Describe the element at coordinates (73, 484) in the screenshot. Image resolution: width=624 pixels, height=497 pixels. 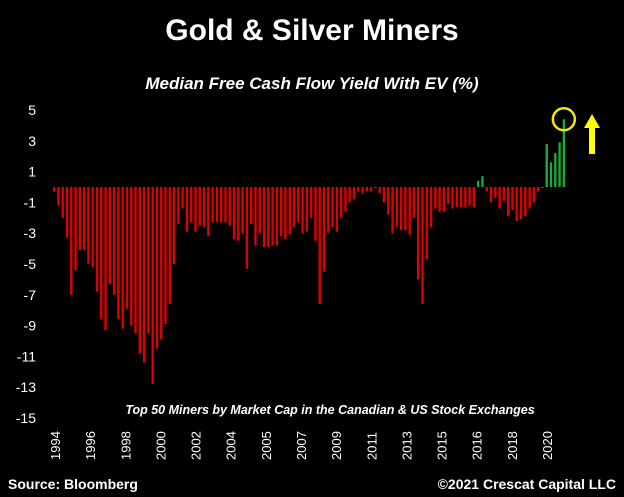
I see `source-label: Source: Bloomberg` at that location.